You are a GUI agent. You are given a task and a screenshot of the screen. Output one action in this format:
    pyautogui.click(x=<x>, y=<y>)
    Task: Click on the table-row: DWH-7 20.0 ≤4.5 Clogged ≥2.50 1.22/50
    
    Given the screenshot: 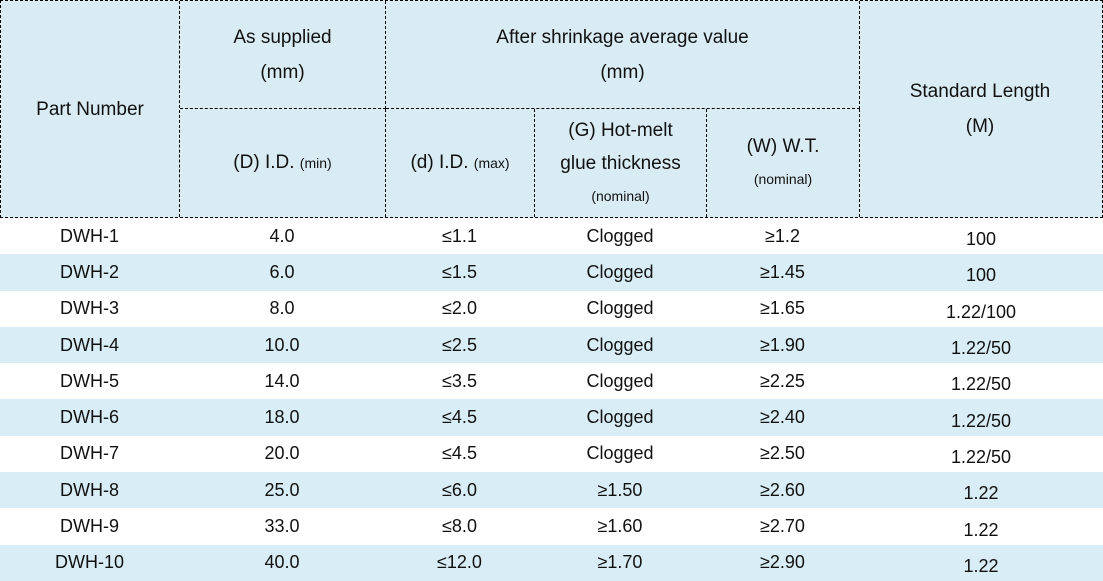 What is the action you would take?
    pyautogui.click(x=551, y=454)
    